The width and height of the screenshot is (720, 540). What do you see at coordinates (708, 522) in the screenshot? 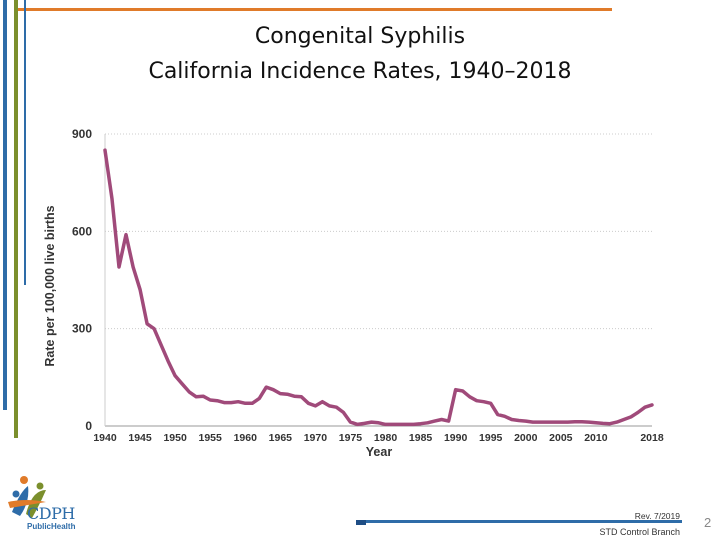
I see `page-number: 2` at bounding box center [708, 522].